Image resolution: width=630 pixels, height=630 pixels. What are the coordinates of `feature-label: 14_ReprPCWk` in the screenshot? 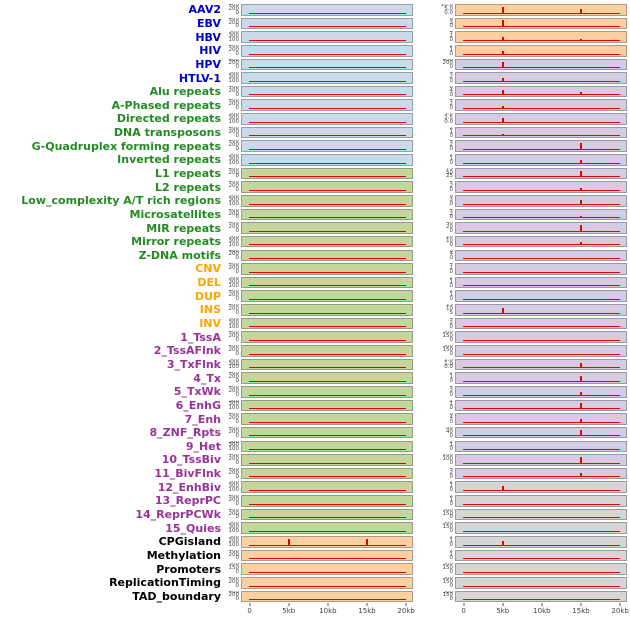 It's located at (178, 515).